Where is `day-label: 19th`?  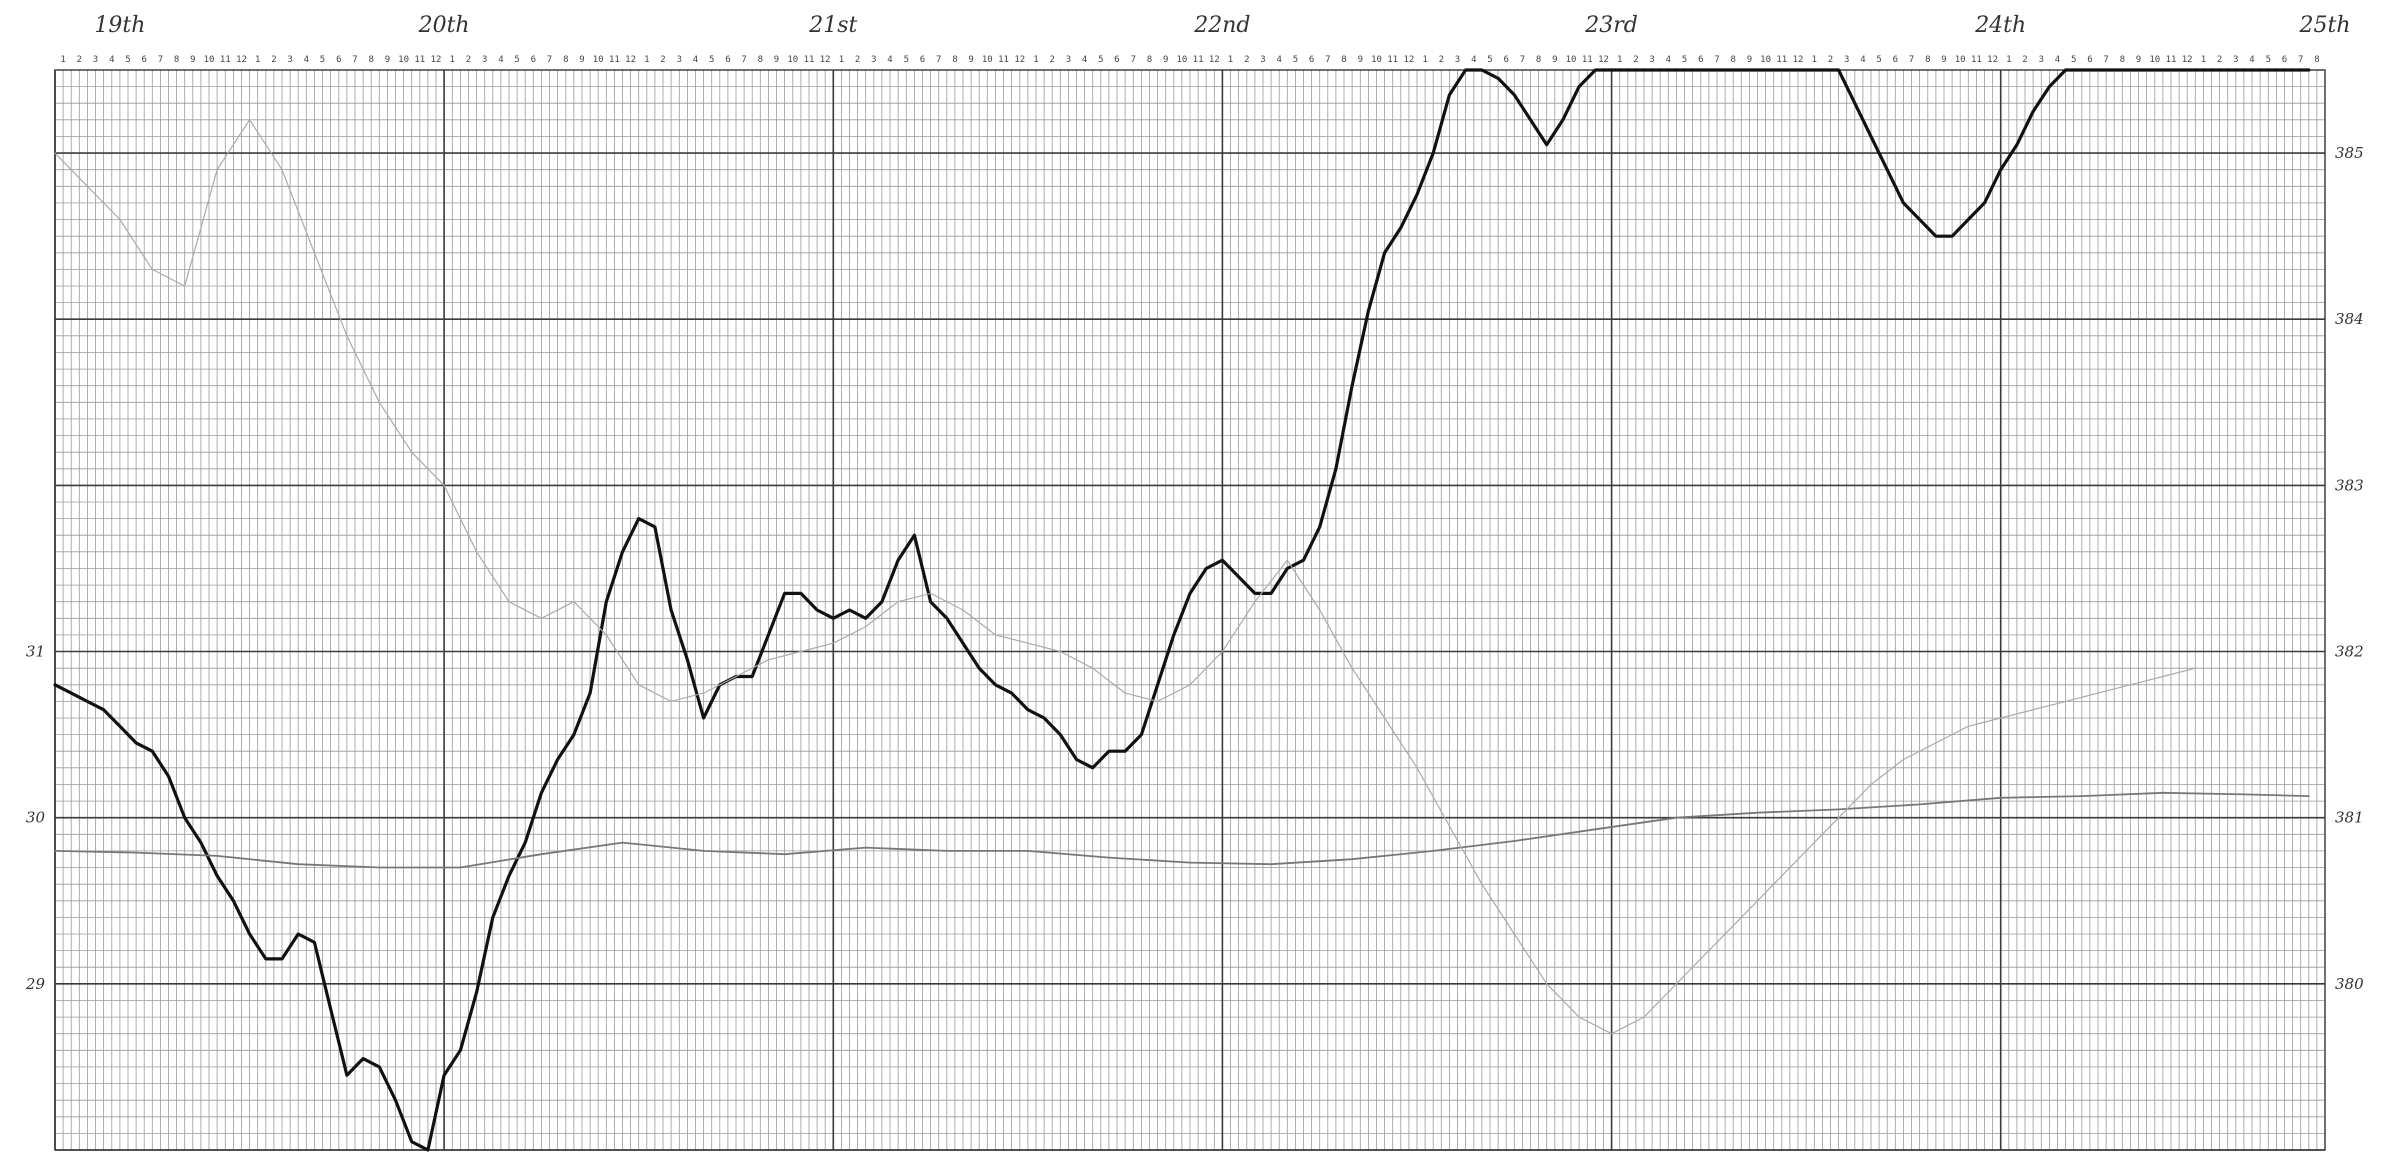 day-label: 19th is located at coordinates (119, 25).